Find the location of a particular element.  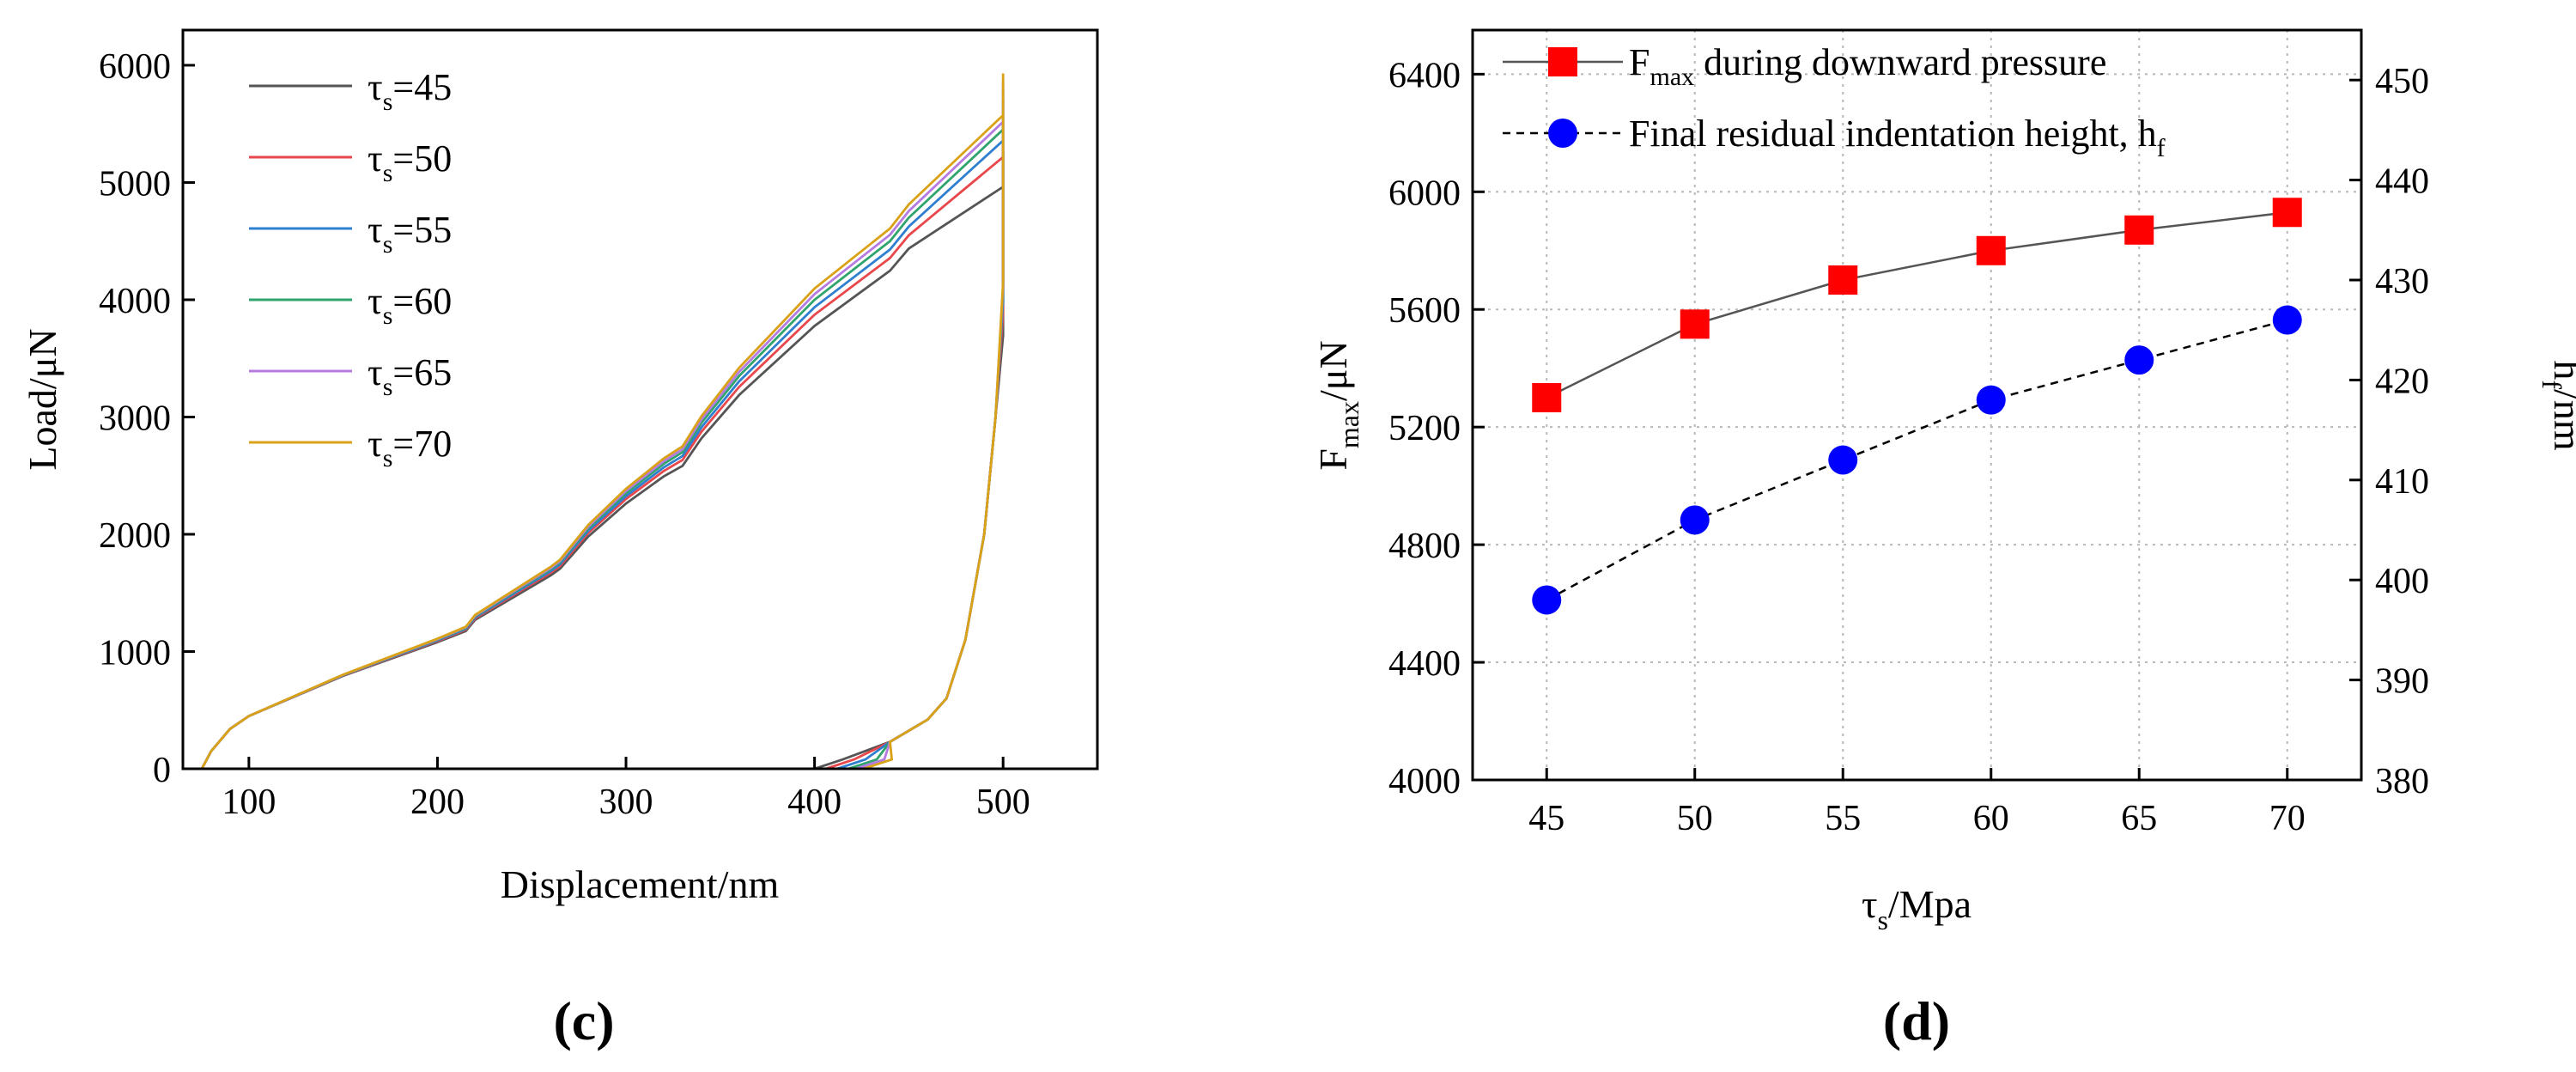

chart-c-panel-label: (c) is located at coordinates (583, 1020).